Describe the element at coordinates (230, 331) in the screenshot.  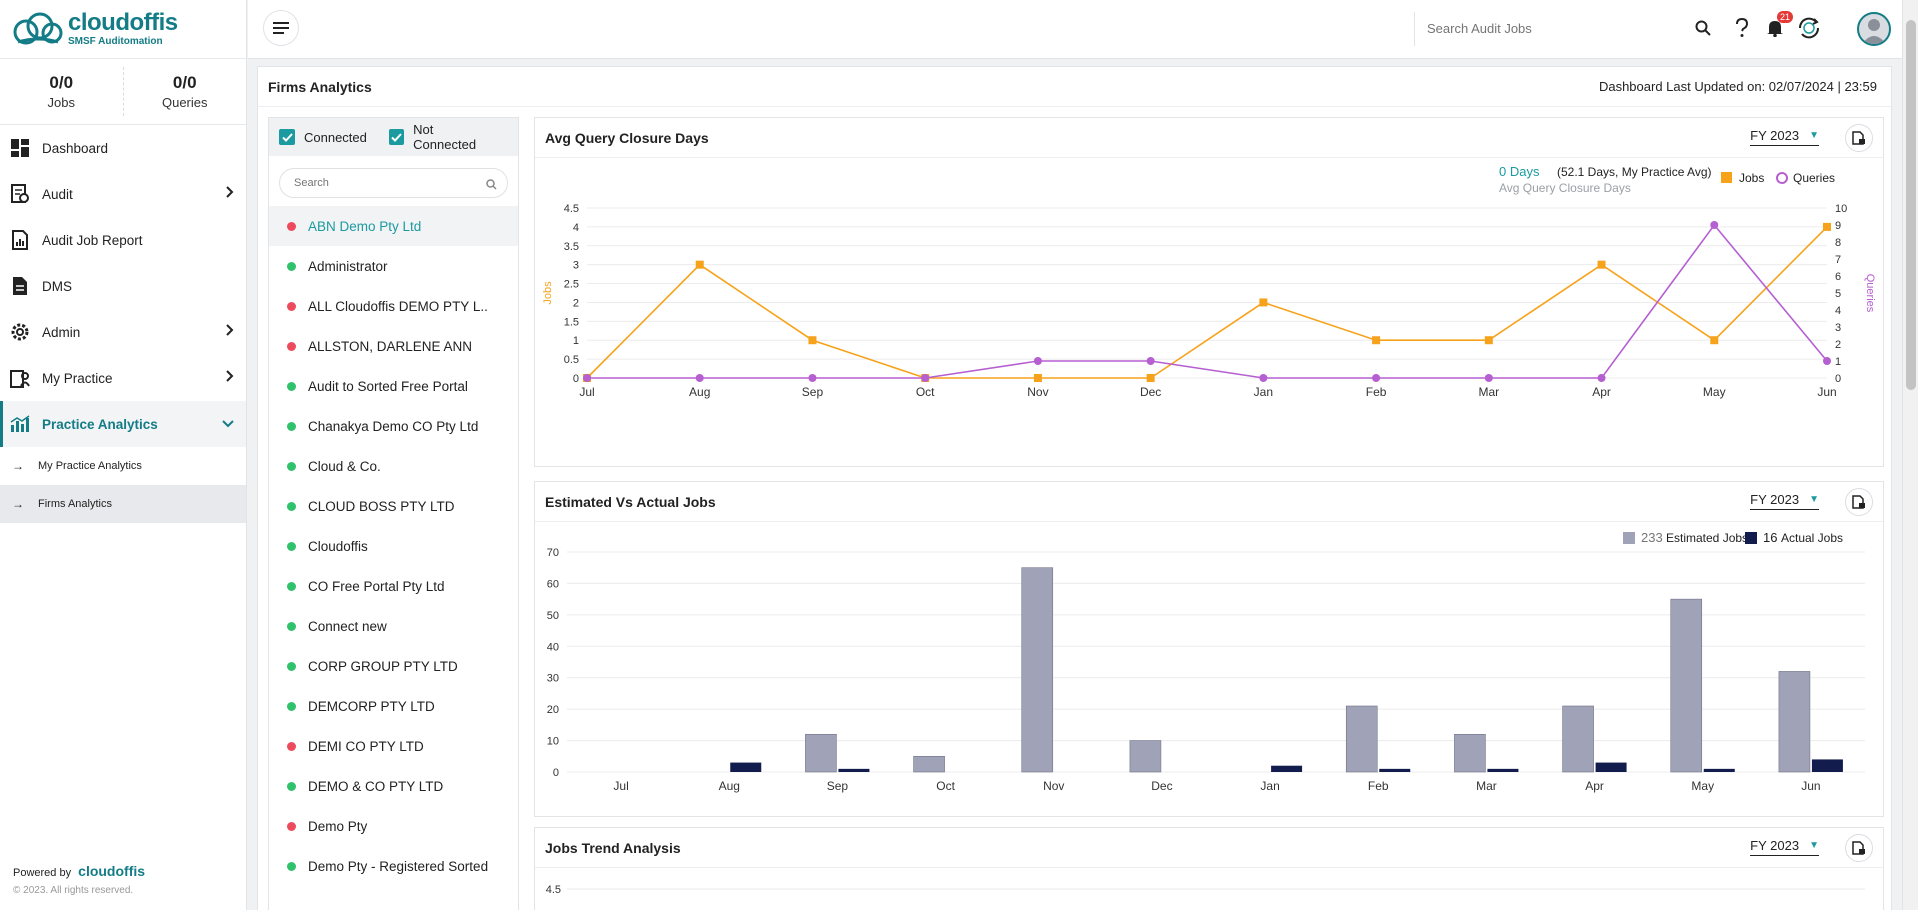
I see `chevron-right-icon` at that location.